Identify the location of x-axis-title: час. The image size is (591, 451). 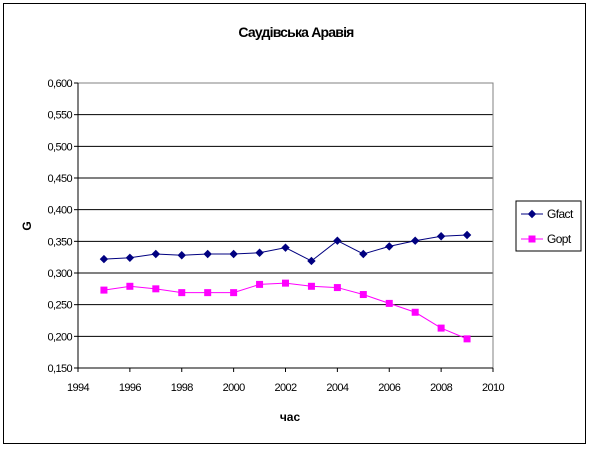
(290, 417).